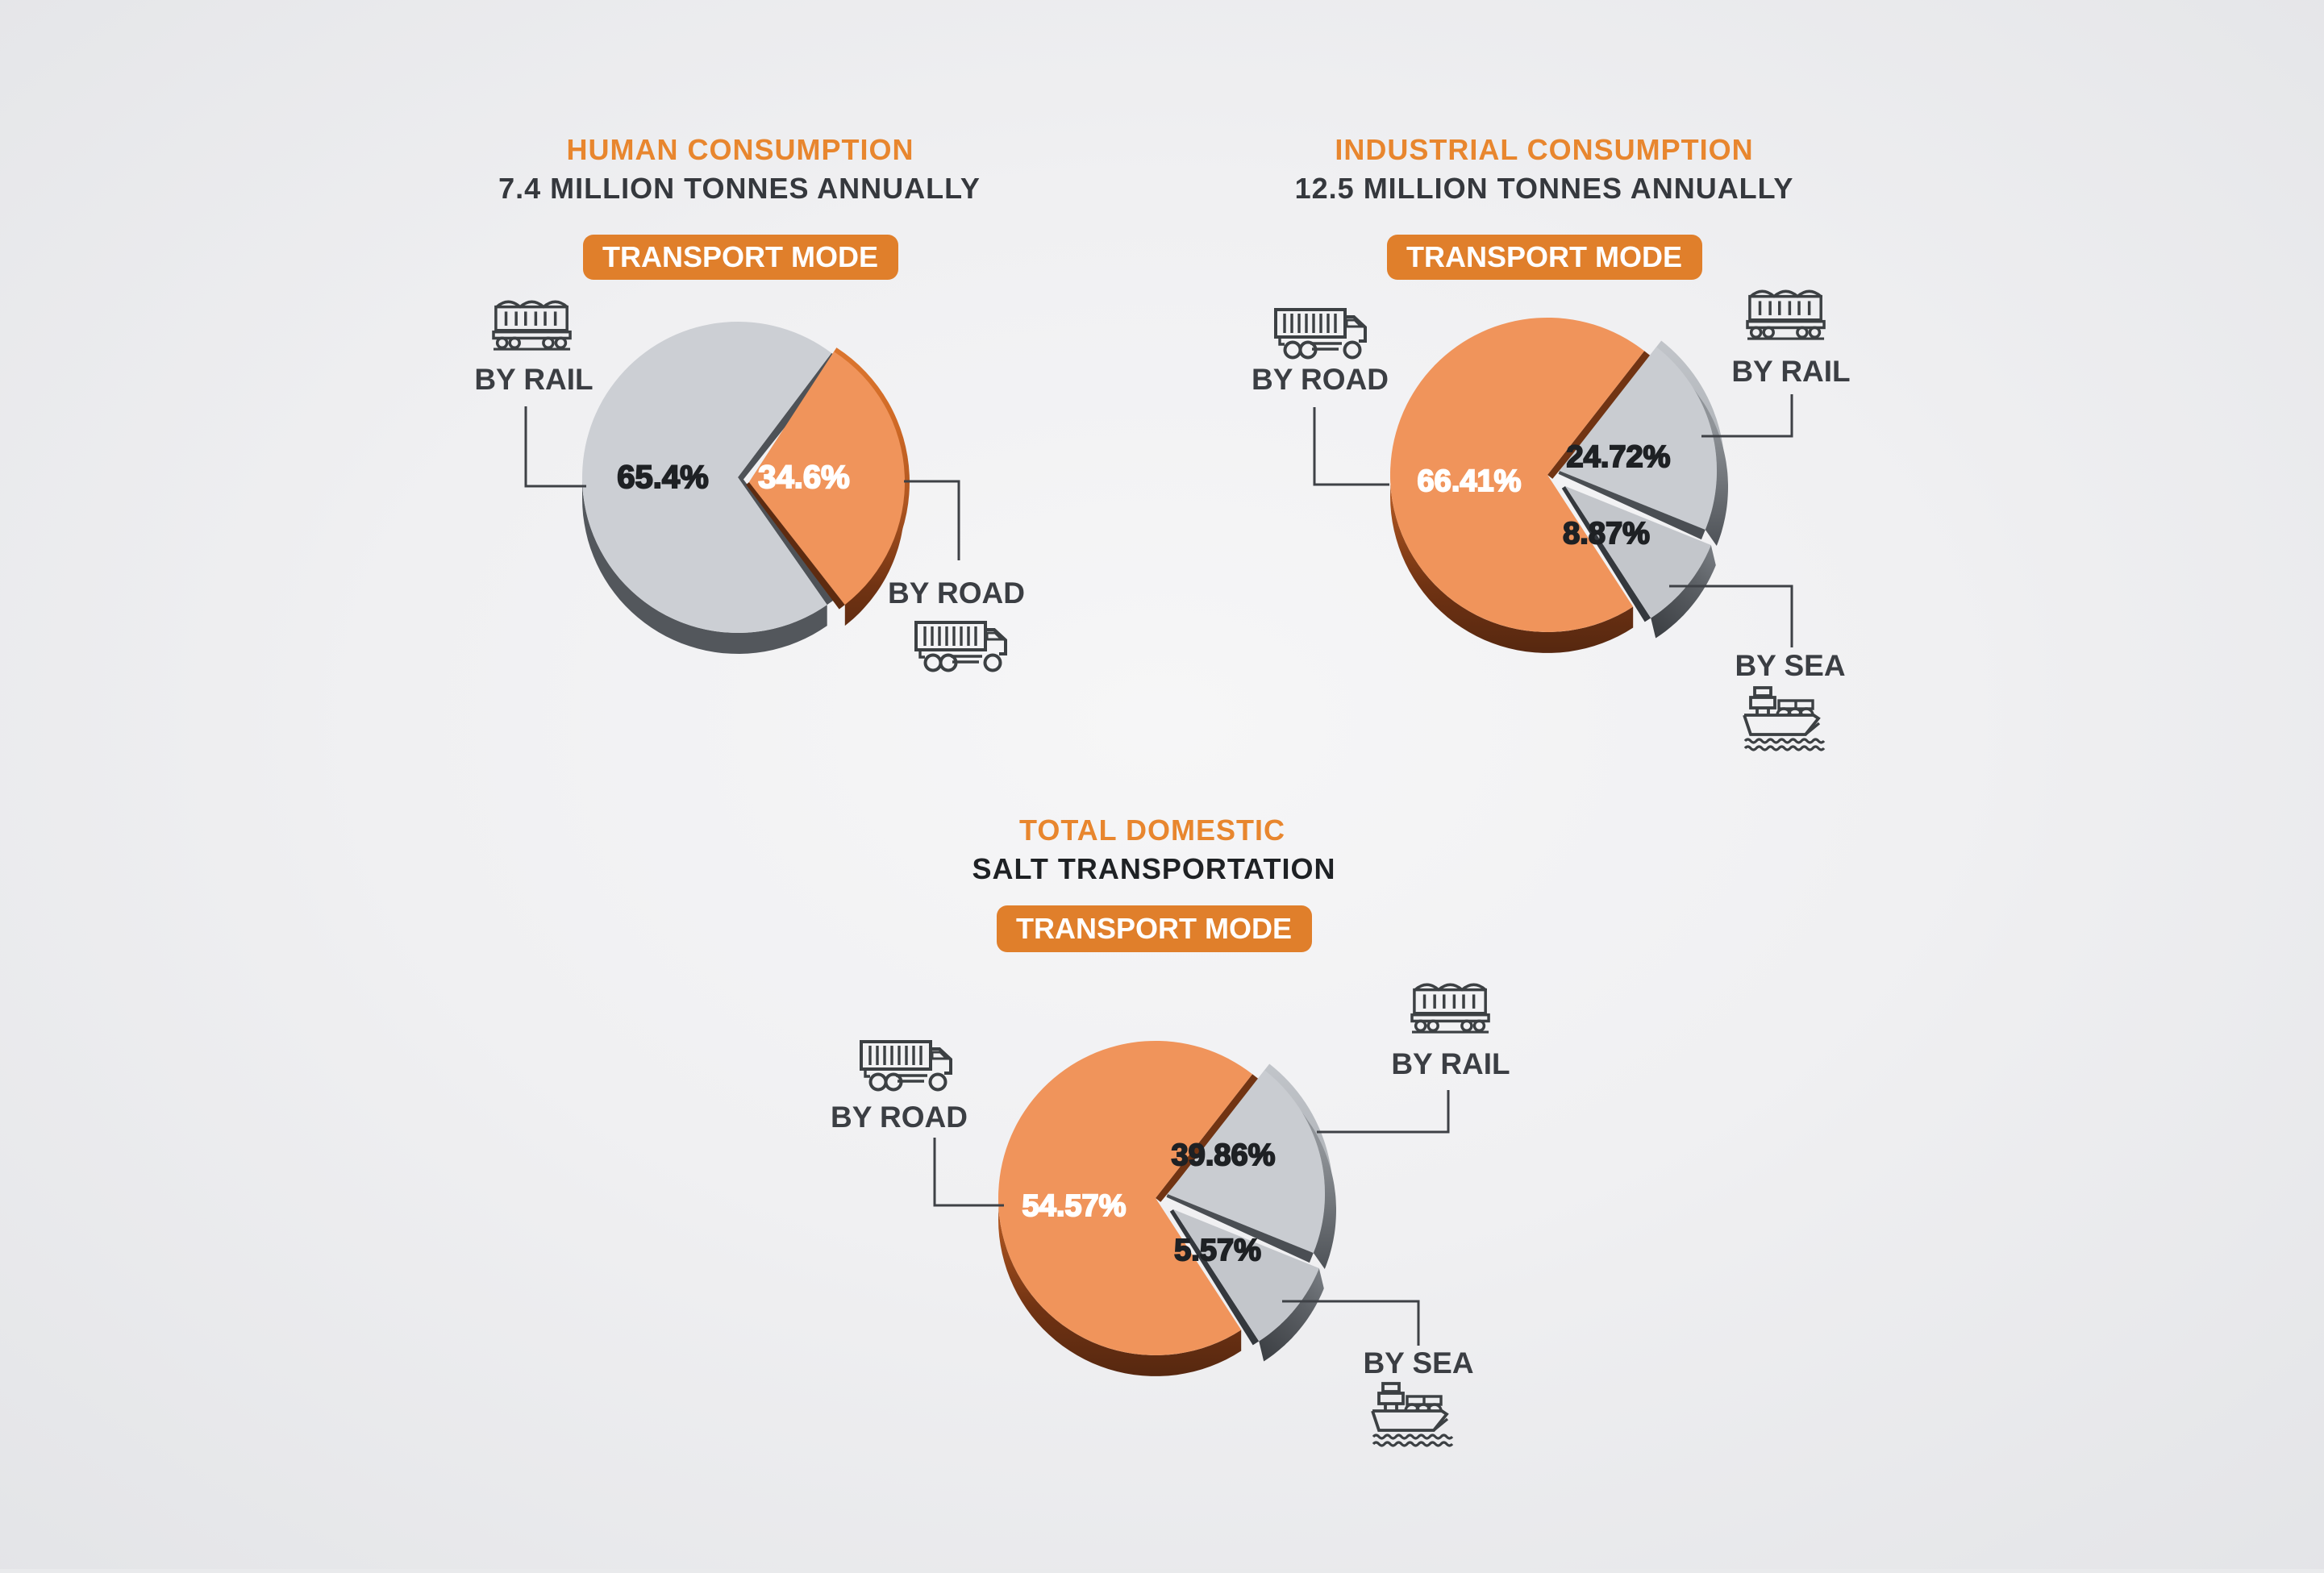 Image resolution: width=2324 pixels, height=1573 pixels. What do you see at coordinates (1152, 830) in the screenshot?
I see `svg-text: TOTAL DOMESTIC` at bounding box center [1152, 830].